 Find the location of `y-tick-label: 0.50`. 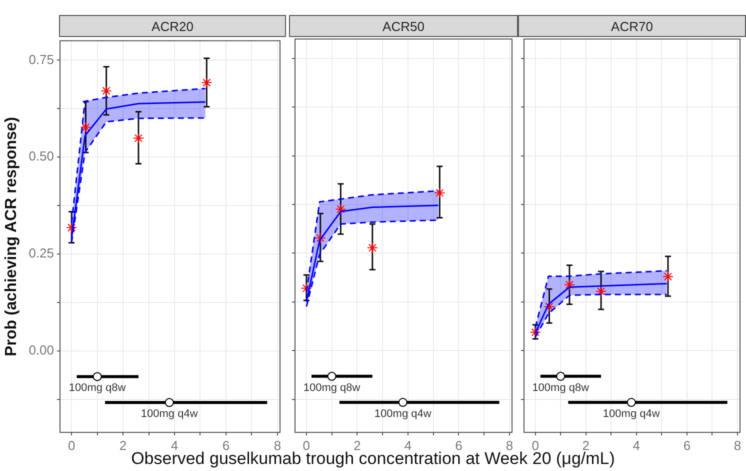

y-tick-label: 0.50 is located at coordinates (41, 156).